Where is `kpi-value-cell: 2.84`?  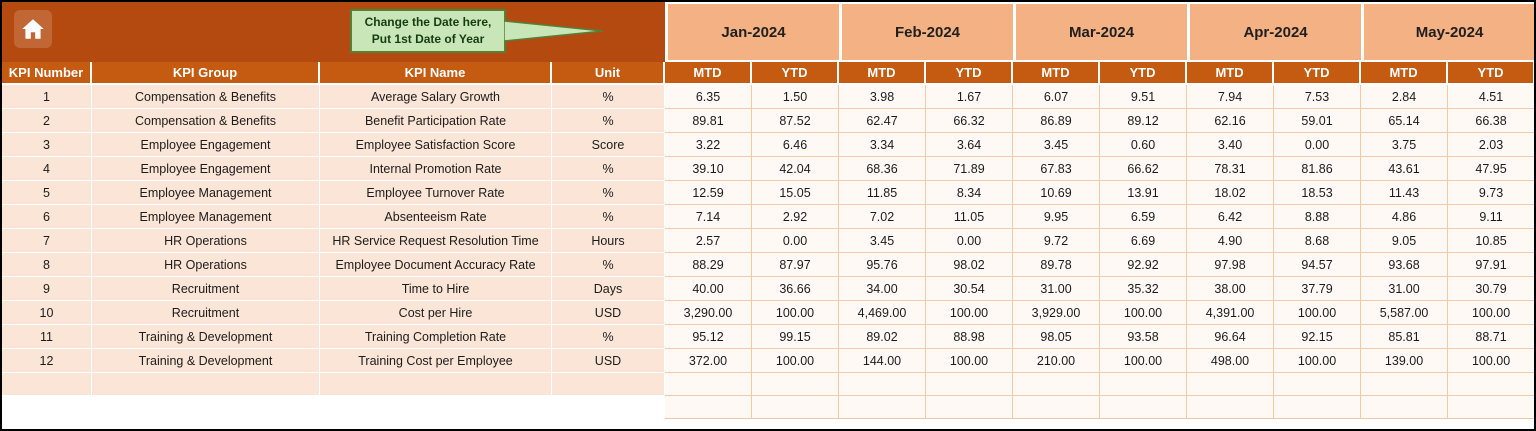
kpi-value-cell: 2.84 is located at coordinates (1405, 97).